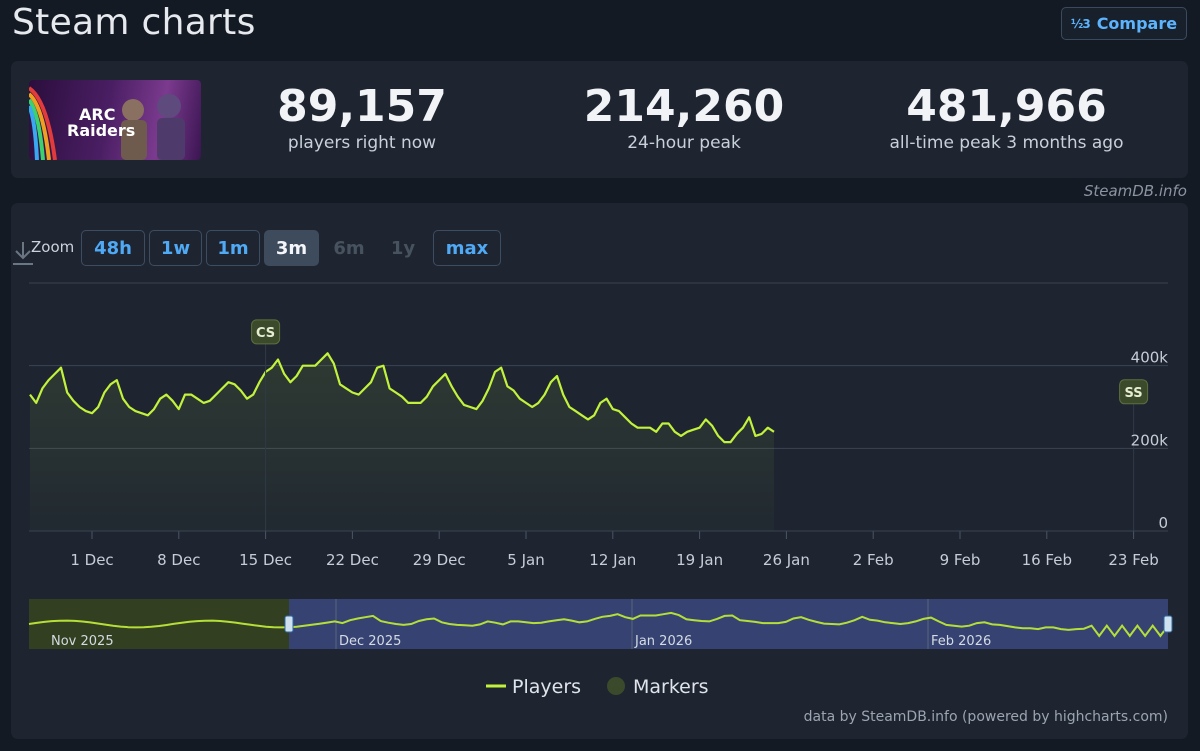 The width and height of the screenshot is (1200, 751). I want to click on x-tick-label: 23 Feb, so click(1133, 560).